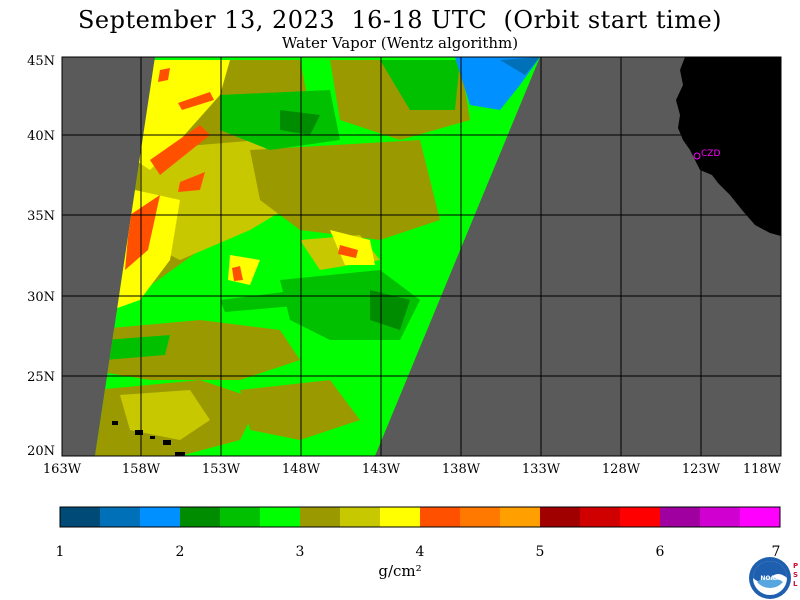  Describe the element at coordinates (141, 469) in the screenshot. I see `lon-label: 158W` at that location.